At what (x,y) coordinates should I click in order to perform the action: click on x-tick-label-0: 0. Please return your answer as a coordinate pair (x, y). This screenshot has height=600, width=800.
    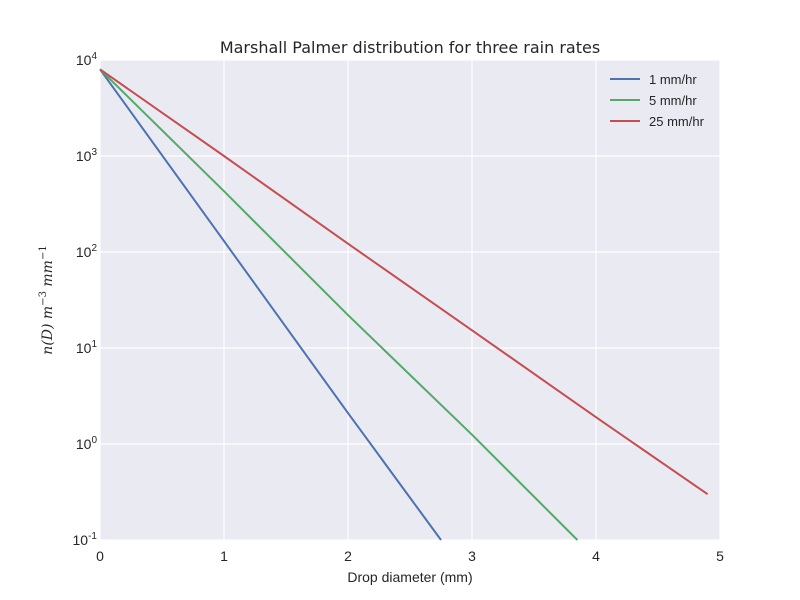
    Looking at the image, I should click on (100, 556).